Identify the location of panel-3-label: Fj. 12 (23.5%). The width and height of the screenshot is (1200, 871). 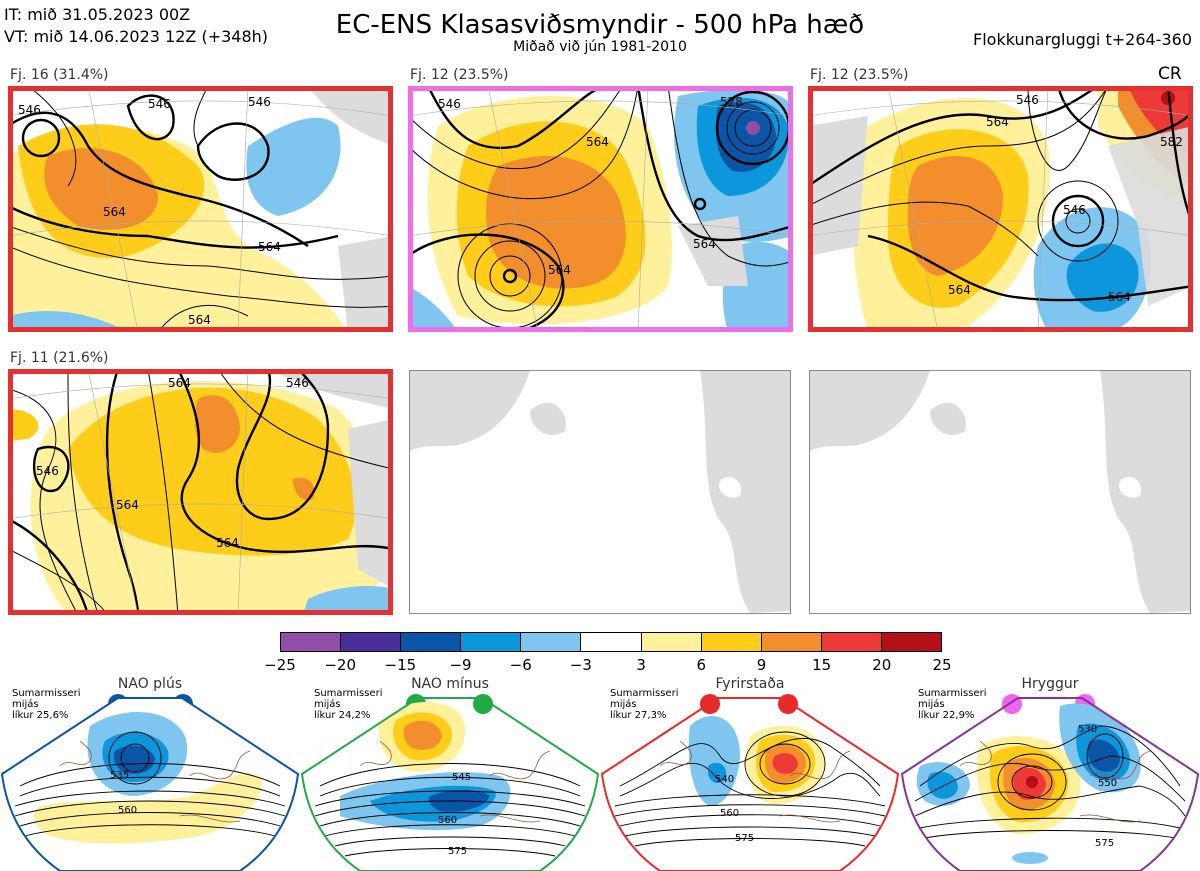
(859, 75).